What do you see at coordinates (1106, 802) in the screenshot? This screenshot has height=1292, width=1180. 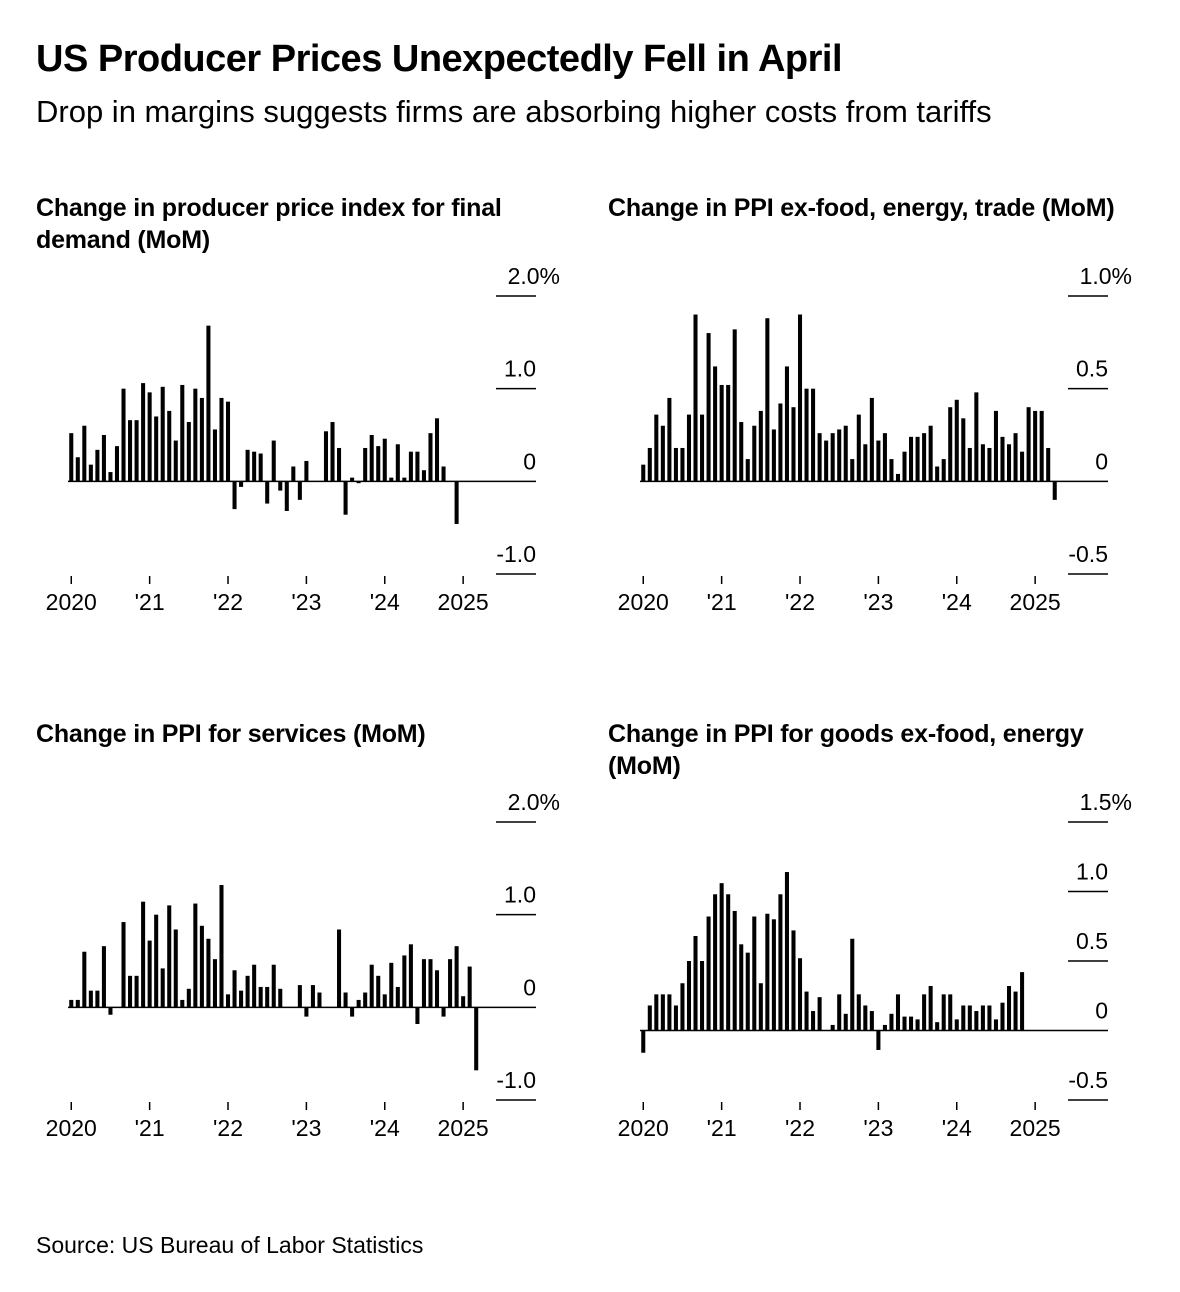 I see `y-tick-label: 1.5%` at bounding box center [1106, 802].